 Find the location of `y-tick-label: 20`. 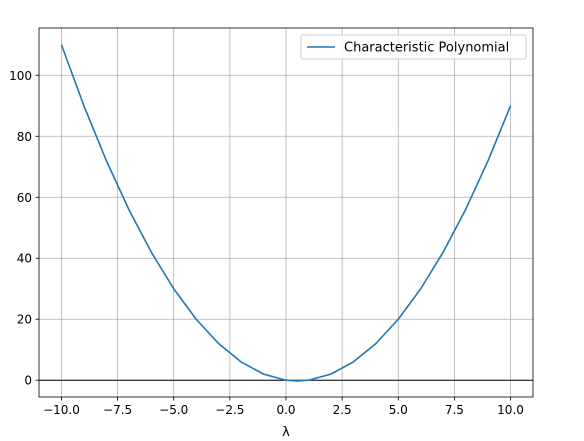

y-tick-label: 20 is located at coordinates (24, 320).